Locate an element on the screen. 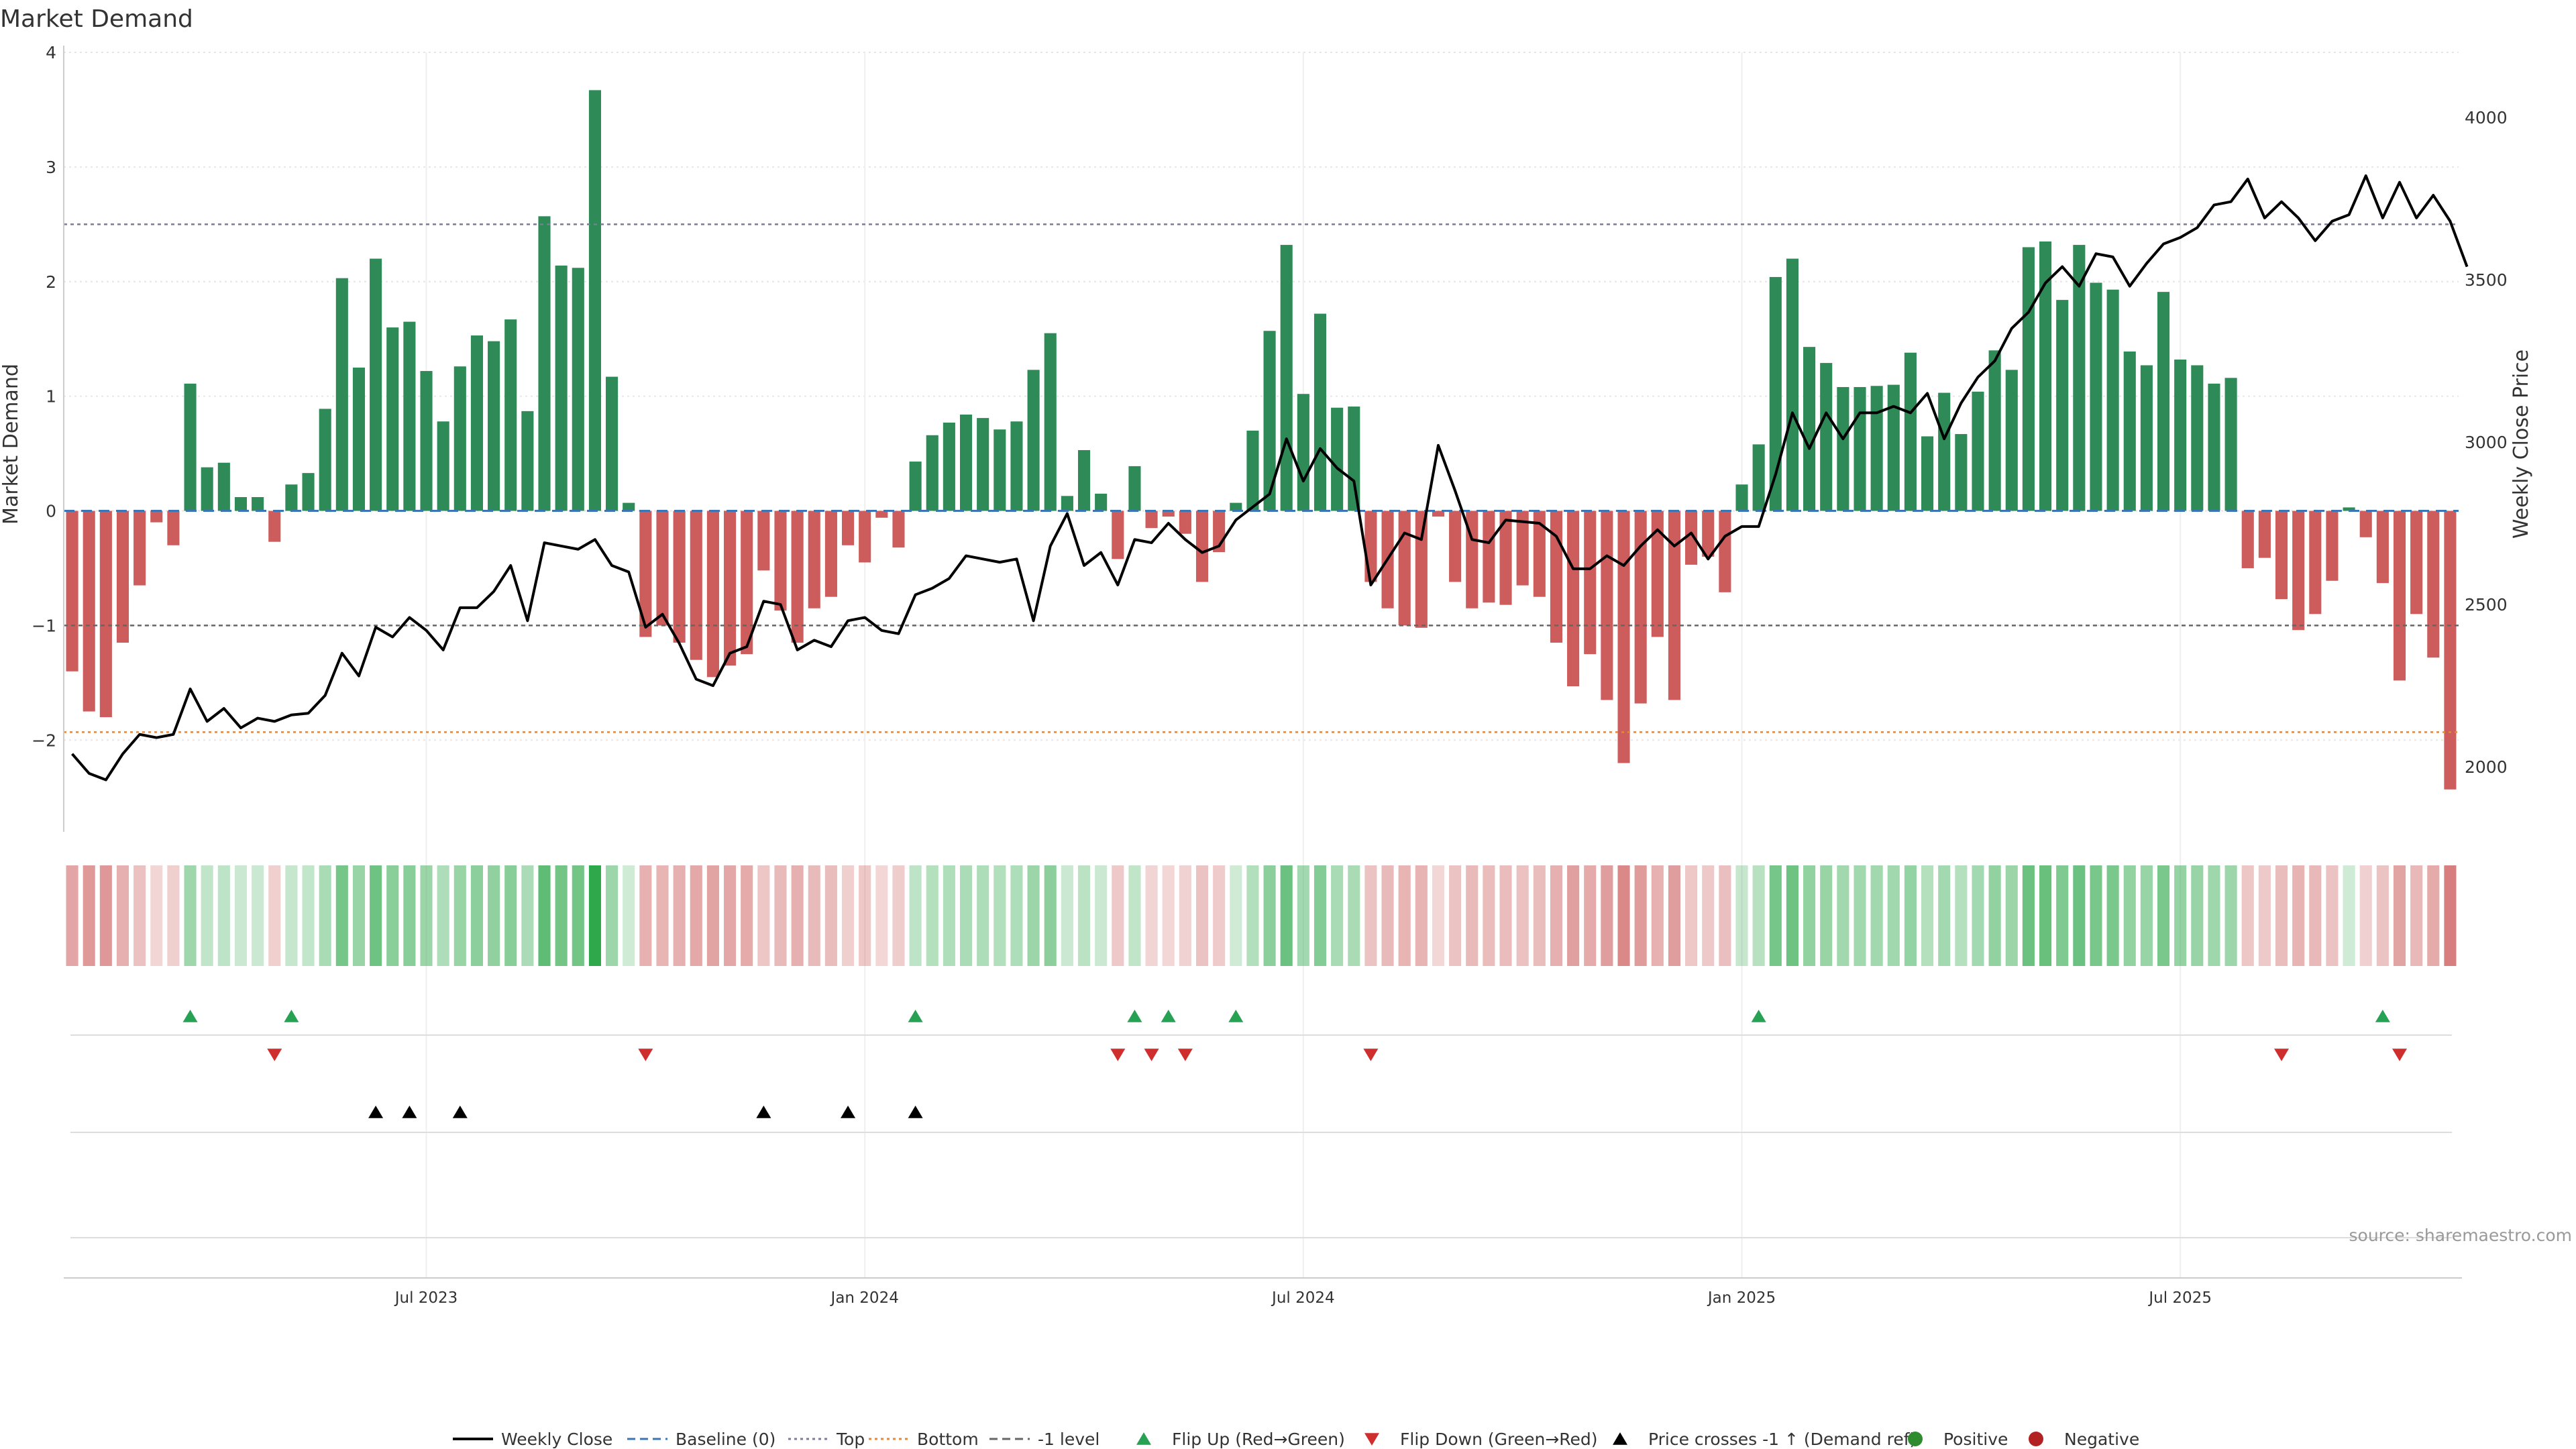  price-cross-marker is located at coordinates (763, 1112).